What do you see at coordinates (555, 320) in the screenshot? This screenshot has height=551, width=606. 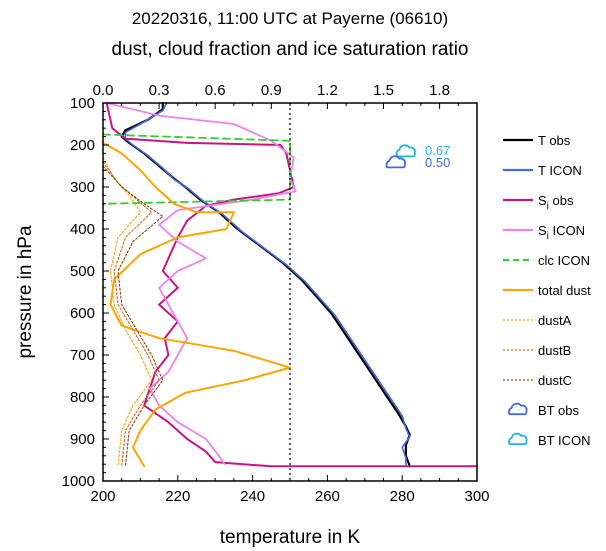 I see `legend-label: dustA` at bounding box center [555, 320].